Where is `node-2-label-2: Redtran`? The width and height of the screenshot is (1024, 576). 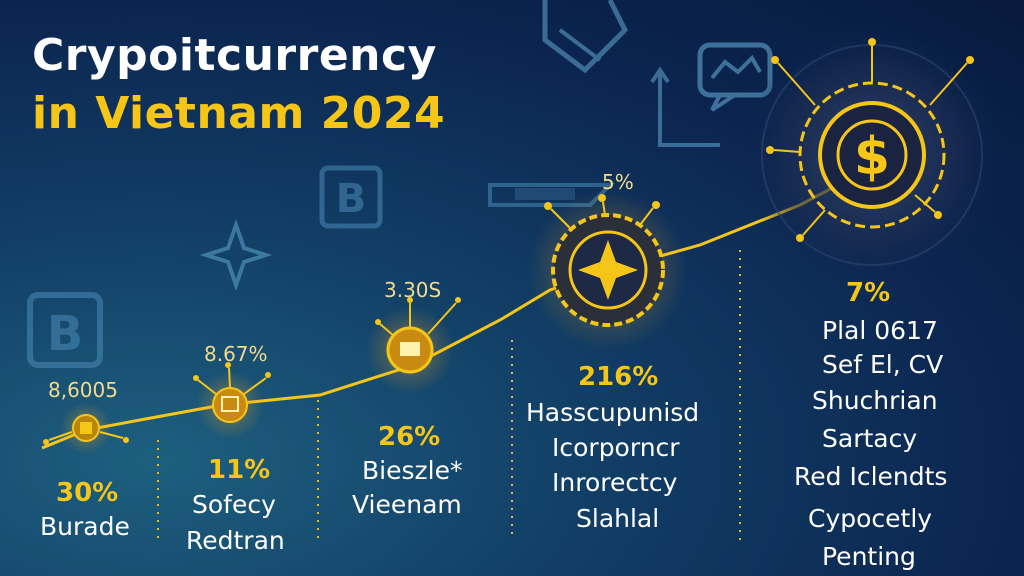 node-2-label-2: Redtran is located at coordinates (235, 540).